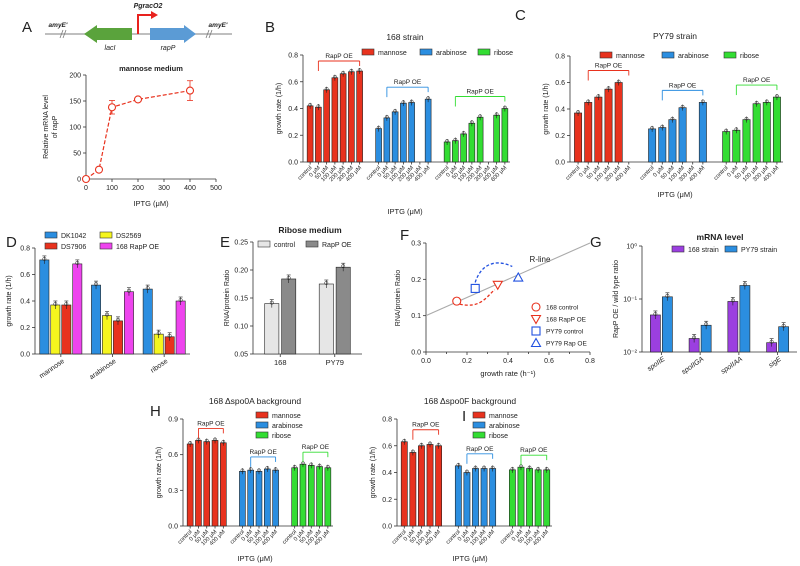 This screenshot has height=566, width=800. What do you see at coordinates (498, 436) in the screenshot?
I see `spo0f-ribose-legend-label: ribose` at bounding box center [498, 436].